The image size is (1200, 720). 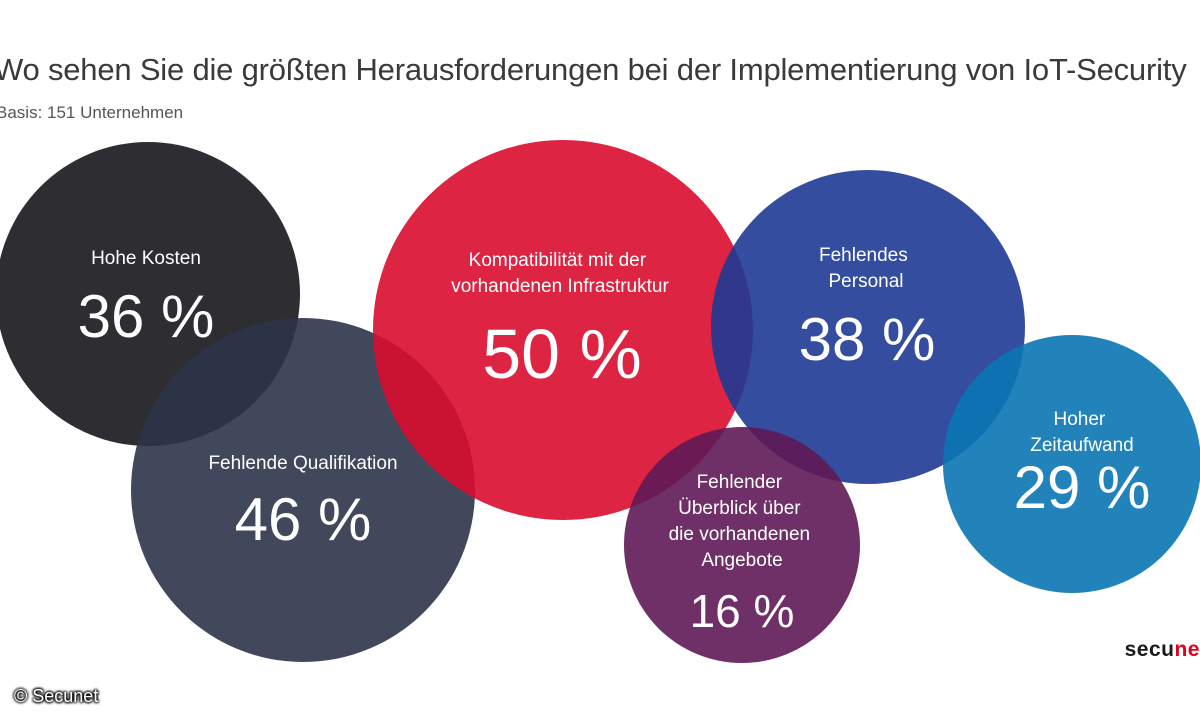 I want to click on bubble-value-hoher-zeitaufwand: 29 %, so click(x=1082, y=487).